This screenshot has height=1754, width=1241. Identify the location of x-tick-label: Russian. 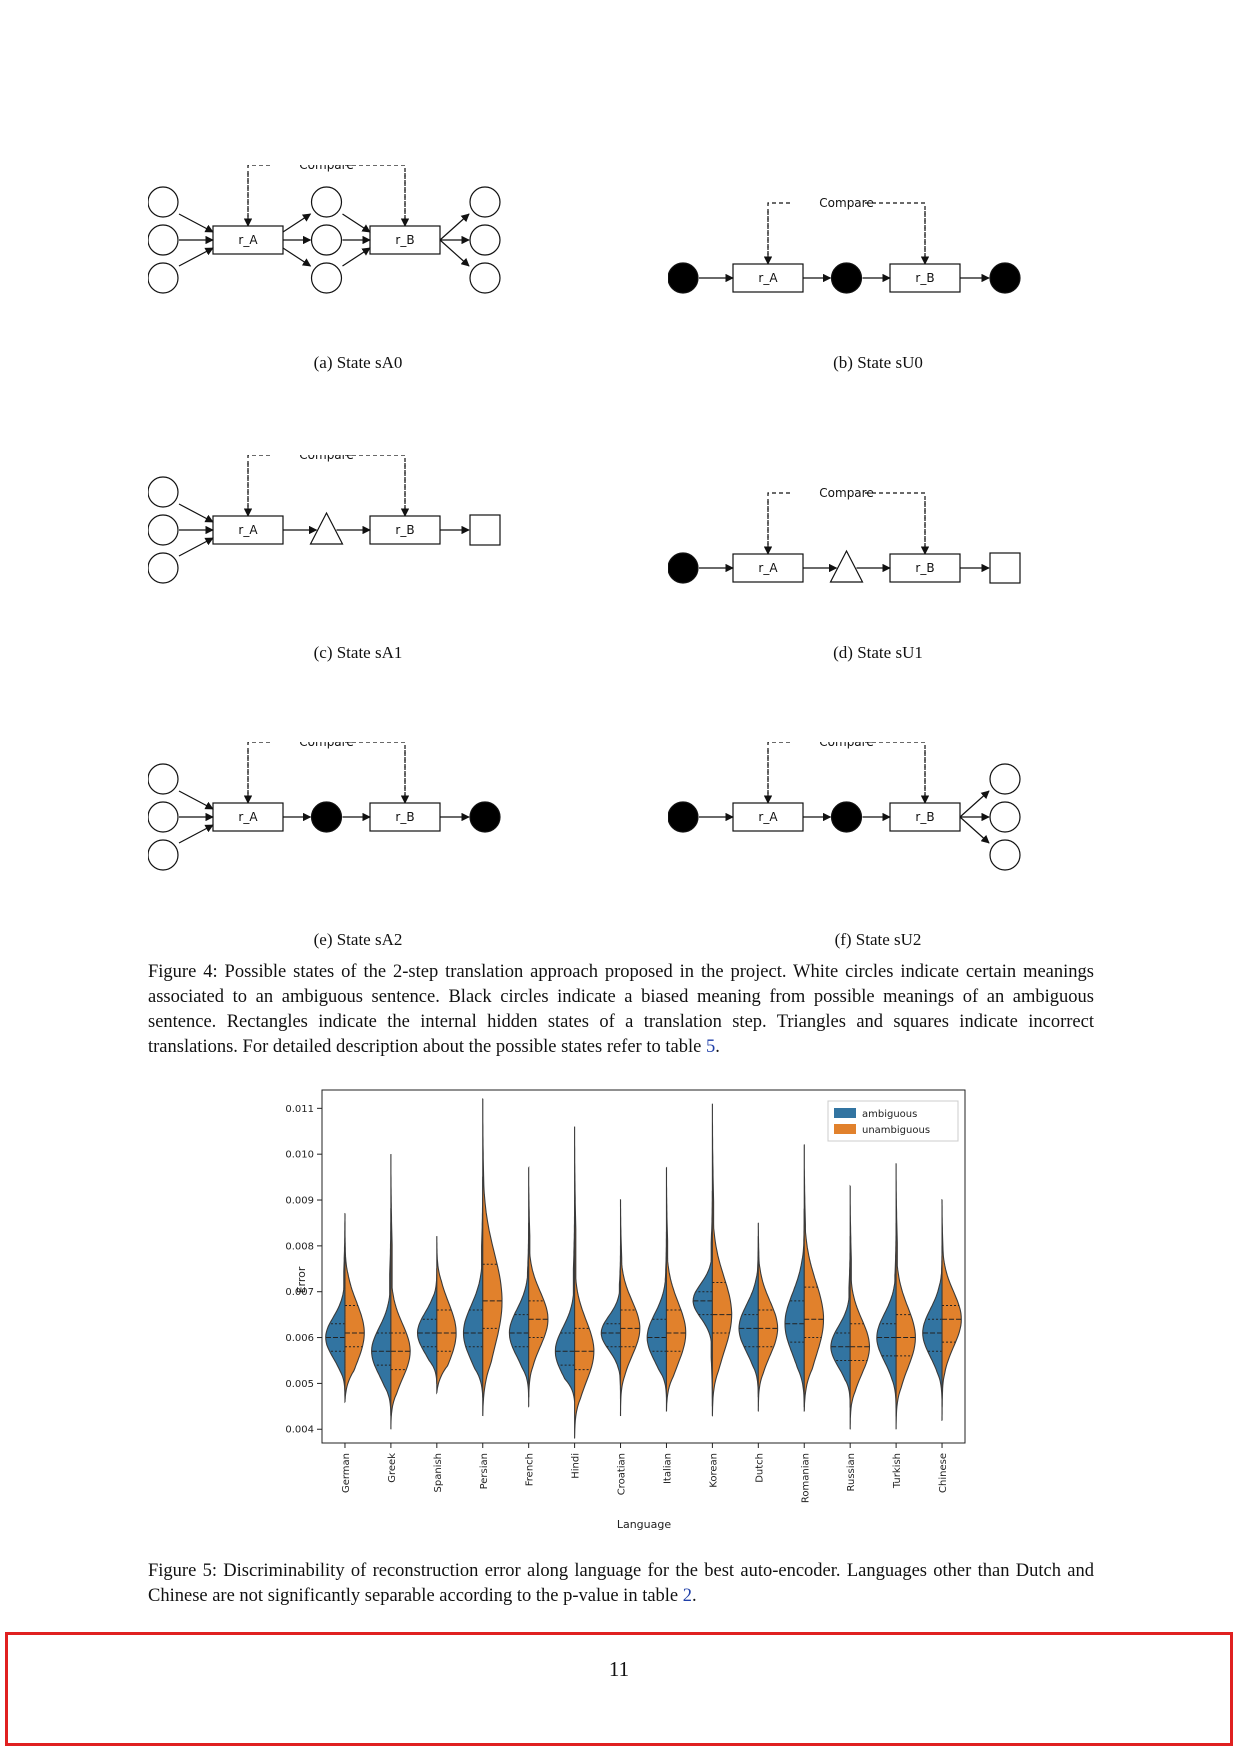
(851, 1472).